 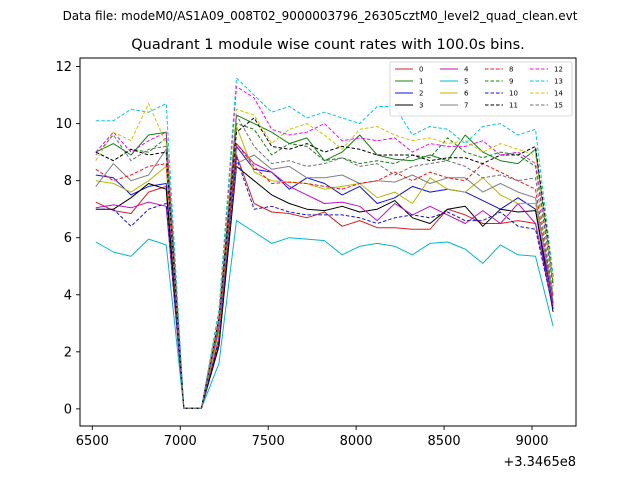 What do you see at coordinates (558, 94) in the screenshot?
I see `legend-label-14: 14` at bounding box center [558, 94].